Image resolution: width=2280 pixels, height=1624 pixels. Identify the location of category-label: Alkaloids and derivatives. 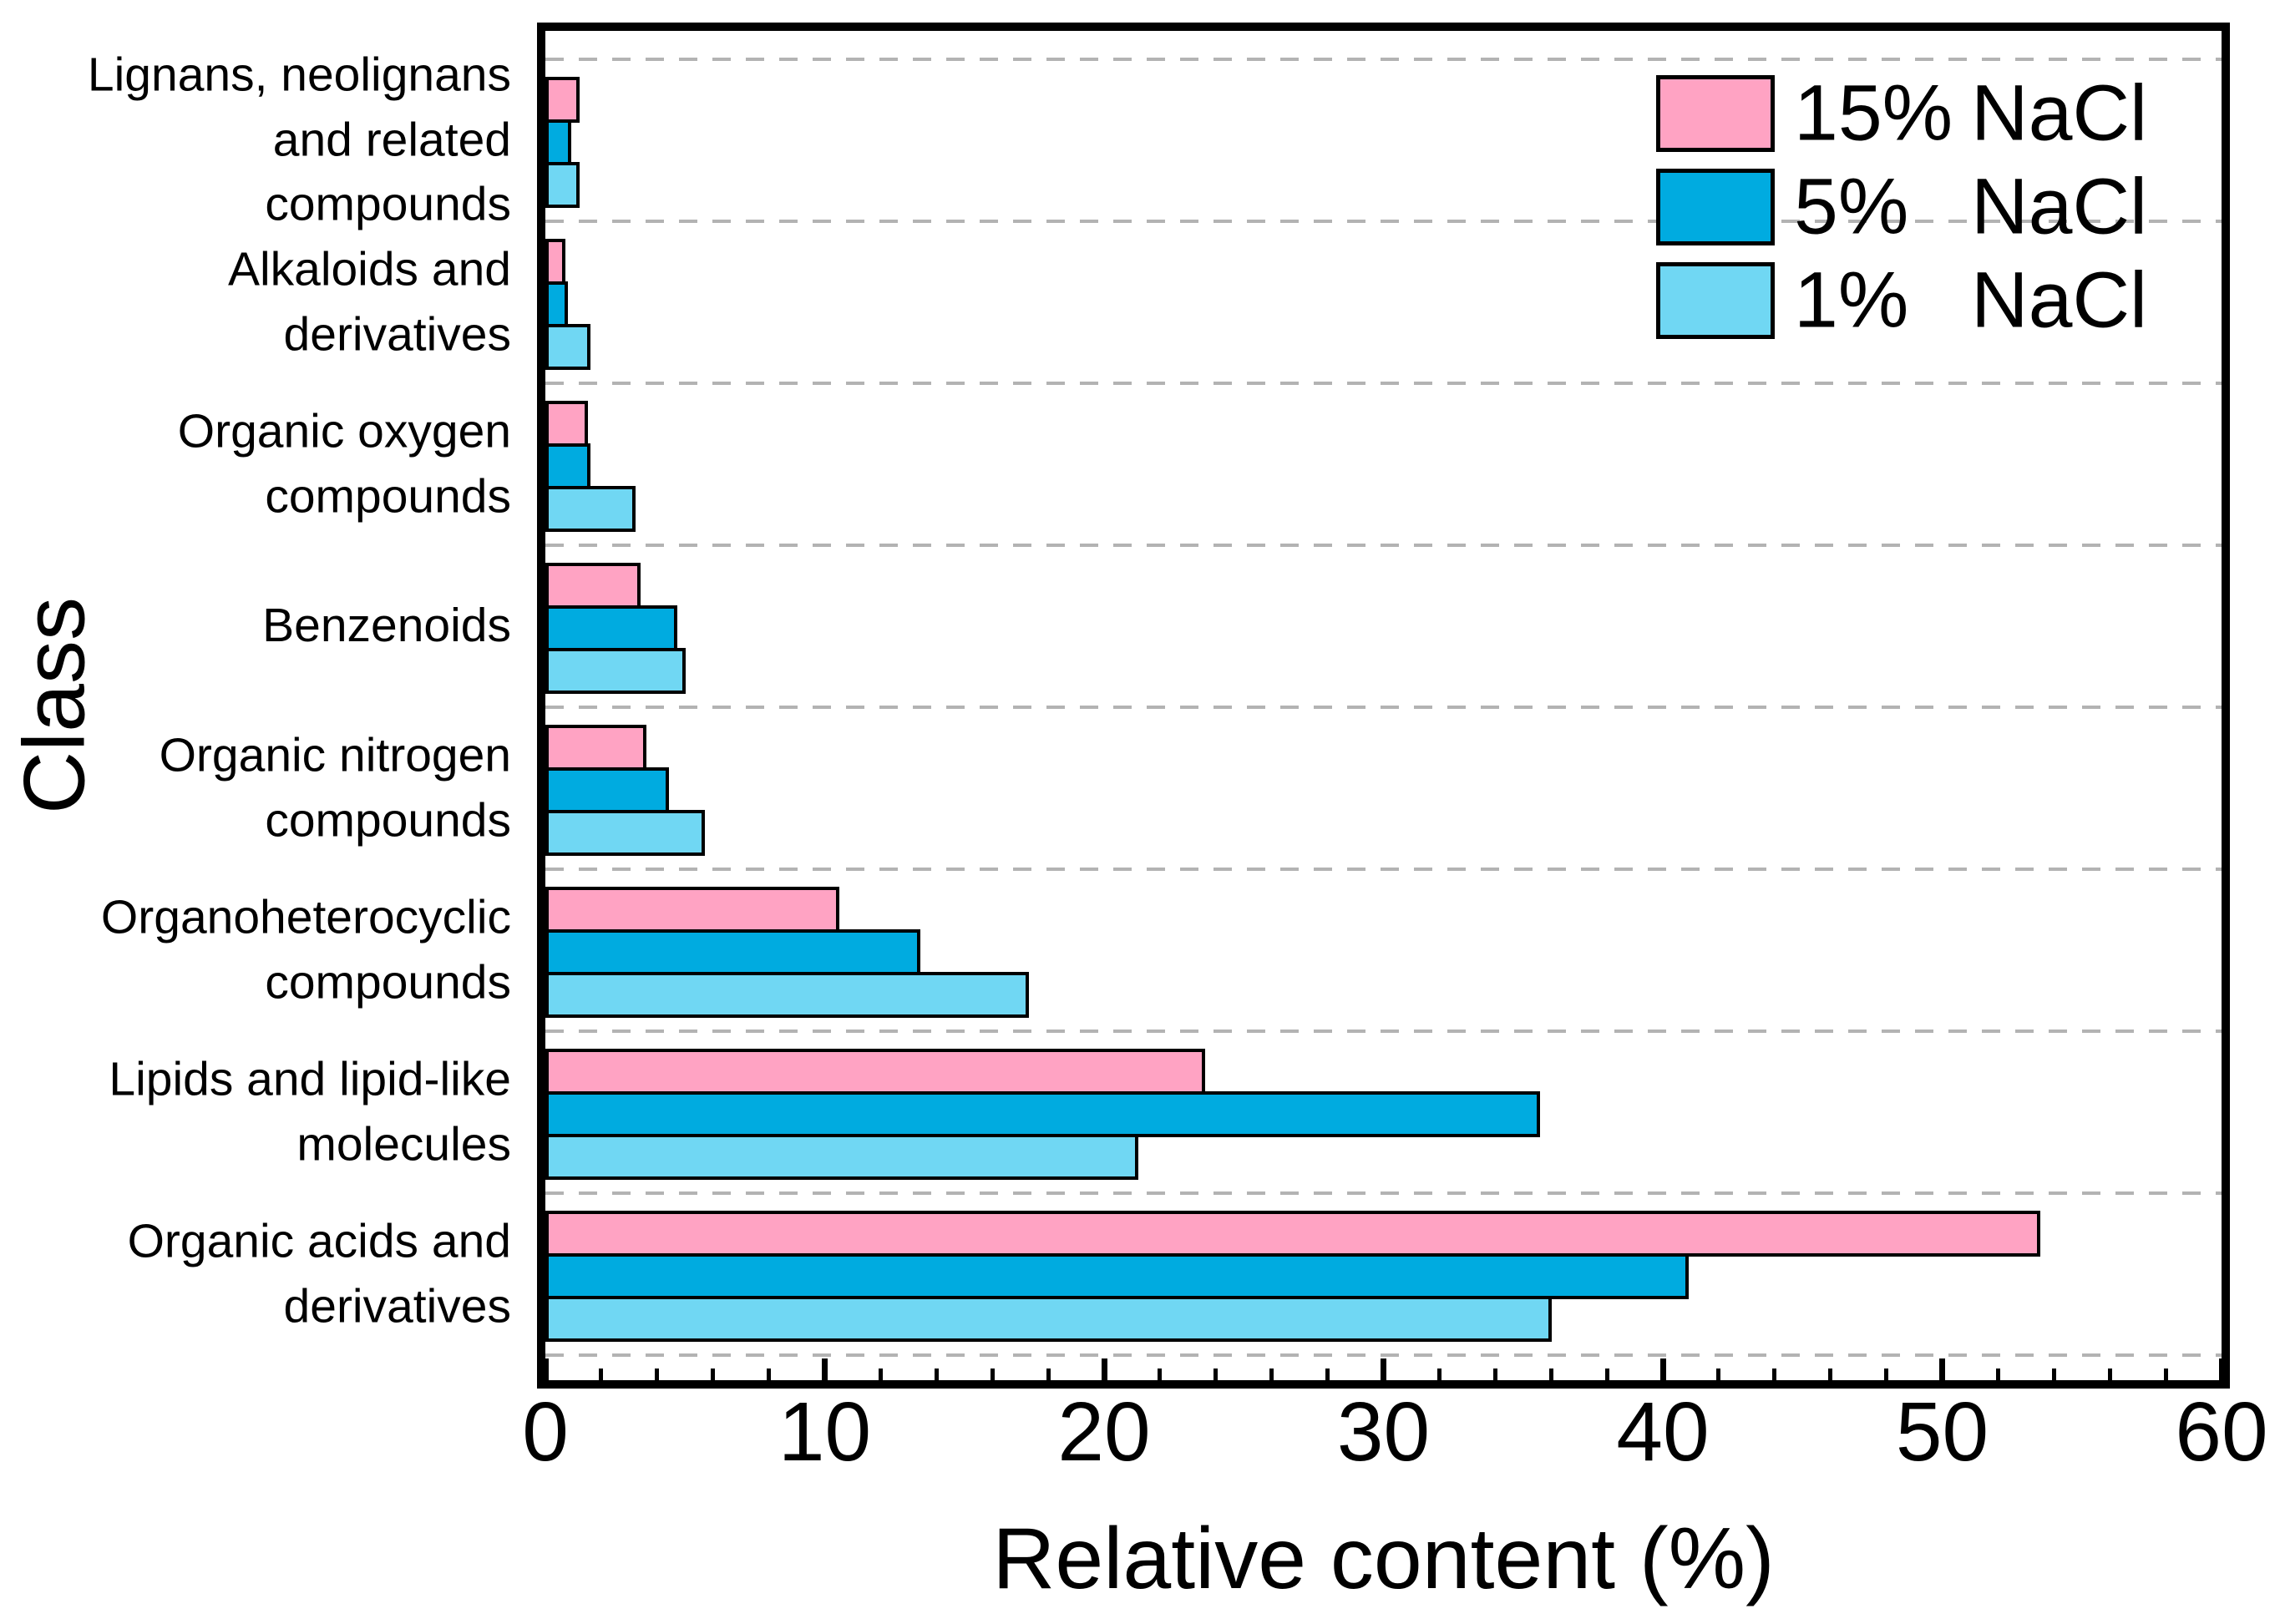
(369, 301).